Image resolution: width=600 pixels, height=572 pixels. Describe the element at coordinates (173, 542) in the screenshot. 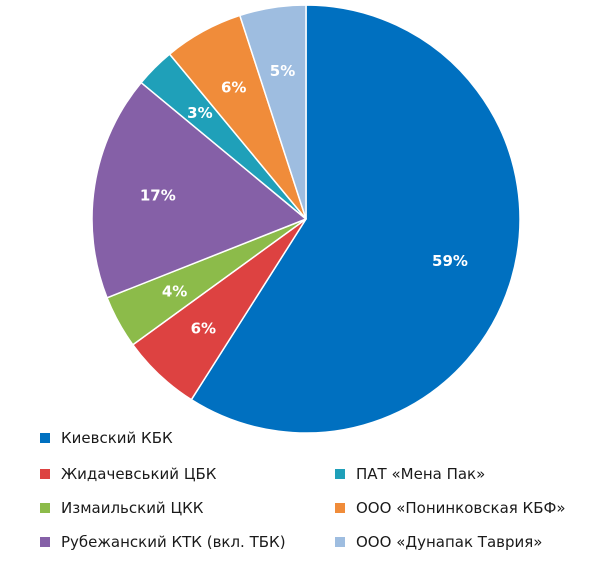

I see `legend-label-4: Рубежанский КТК (вкл. ТБК)` at that location.